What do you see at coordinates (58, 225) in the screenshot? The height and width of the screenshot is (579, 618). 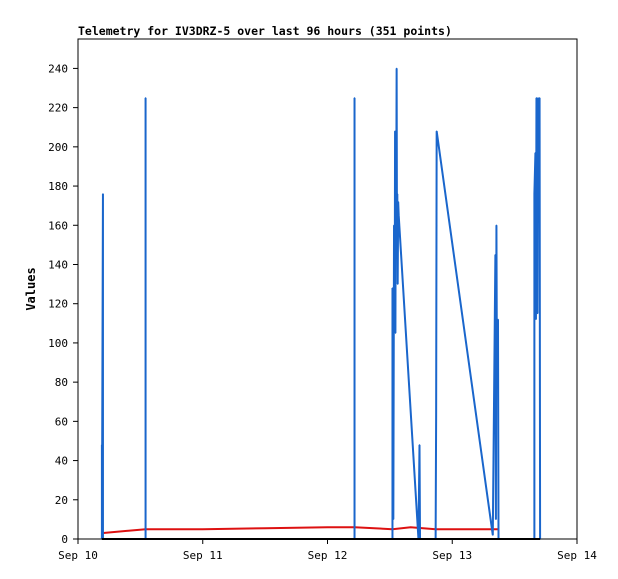 I see `y-tick-label: 160` at bounding box center [58, 225].